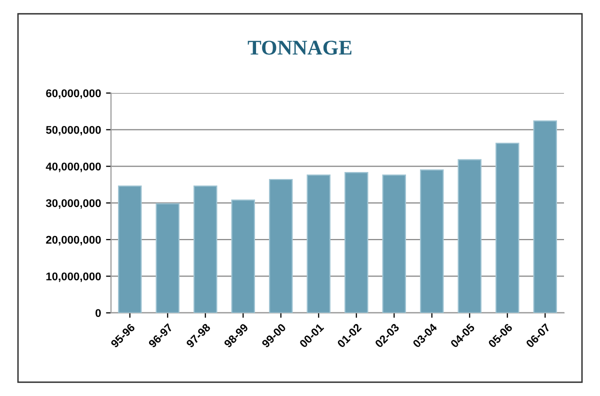 The image size is (600, 396). What do you see at coordinates (73, 277) in the screenshot?
I see `y-tick-label: 10,000,000` at bounding box center [73, 277].